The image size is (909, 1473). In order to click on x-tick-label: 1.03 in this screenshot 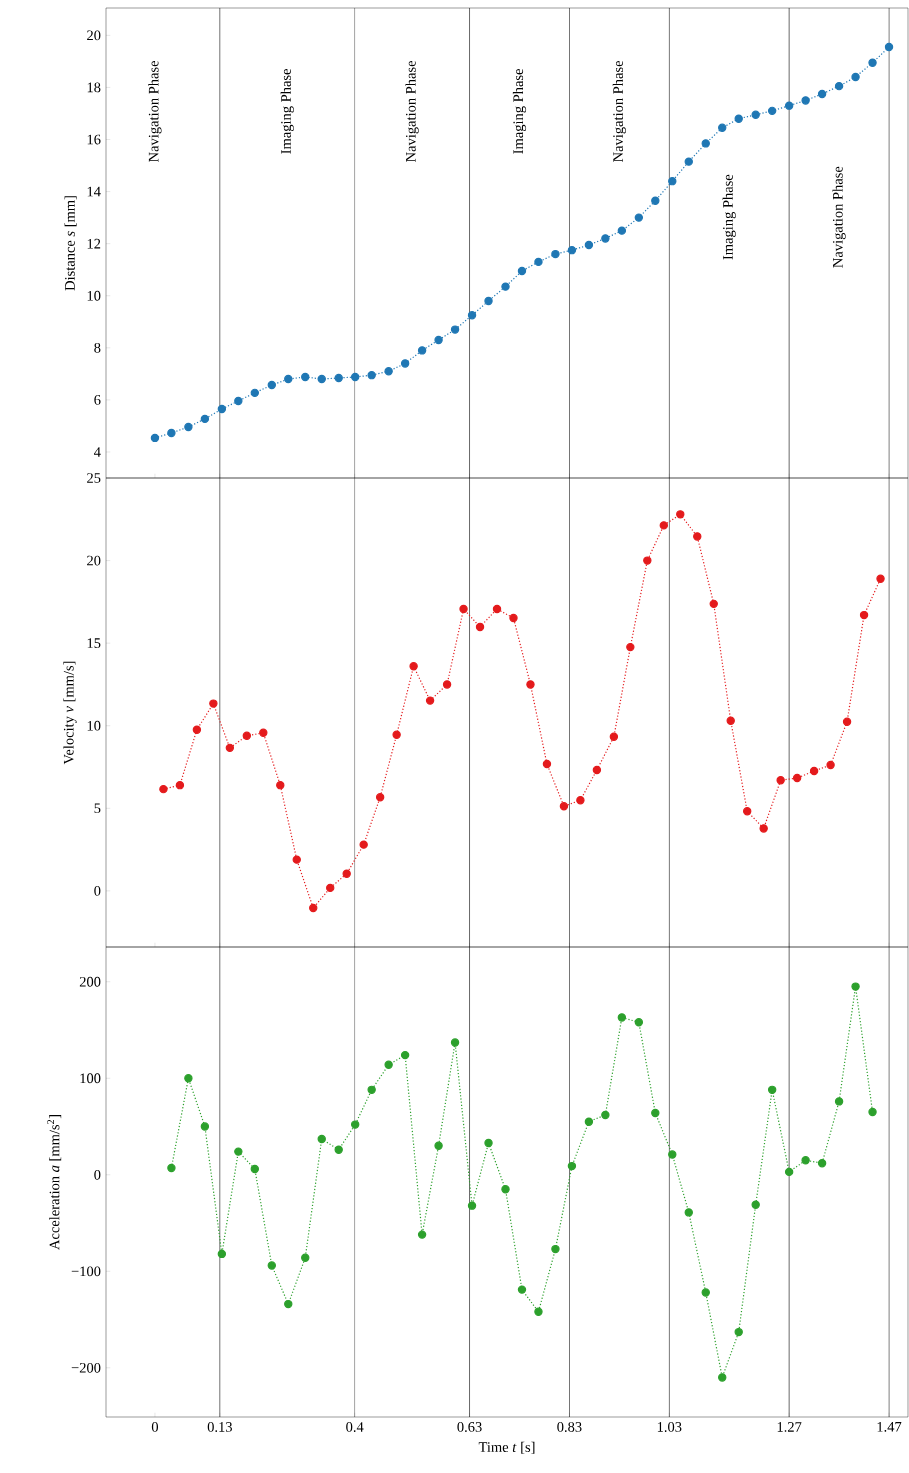, I will do `click(669, 1427)`.